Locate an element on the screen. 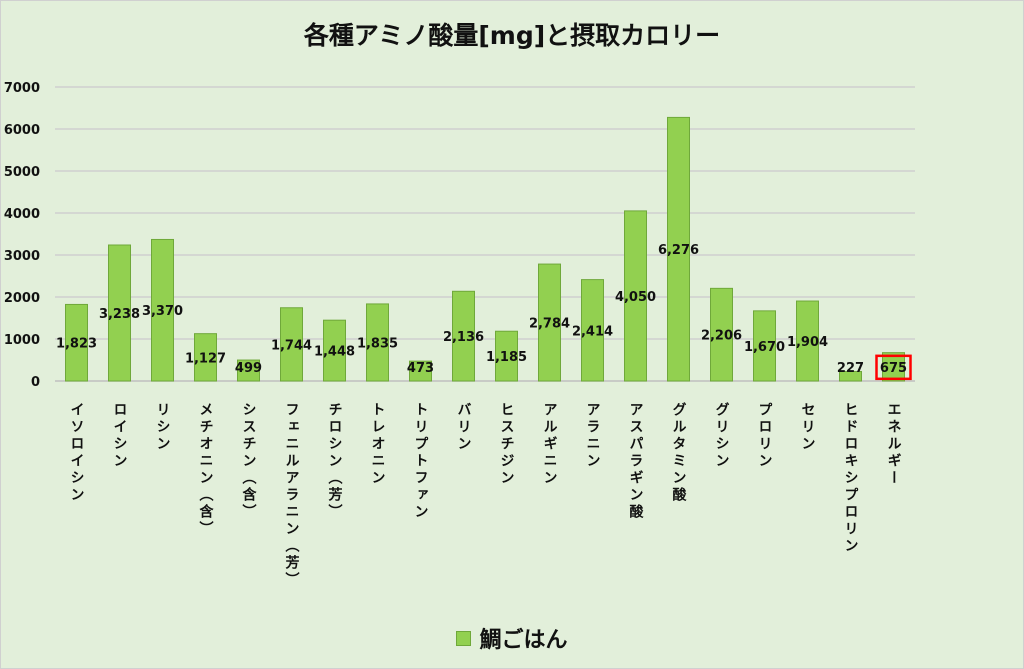  x-tick-label: エネルギー is located at coordinates (894, 444).